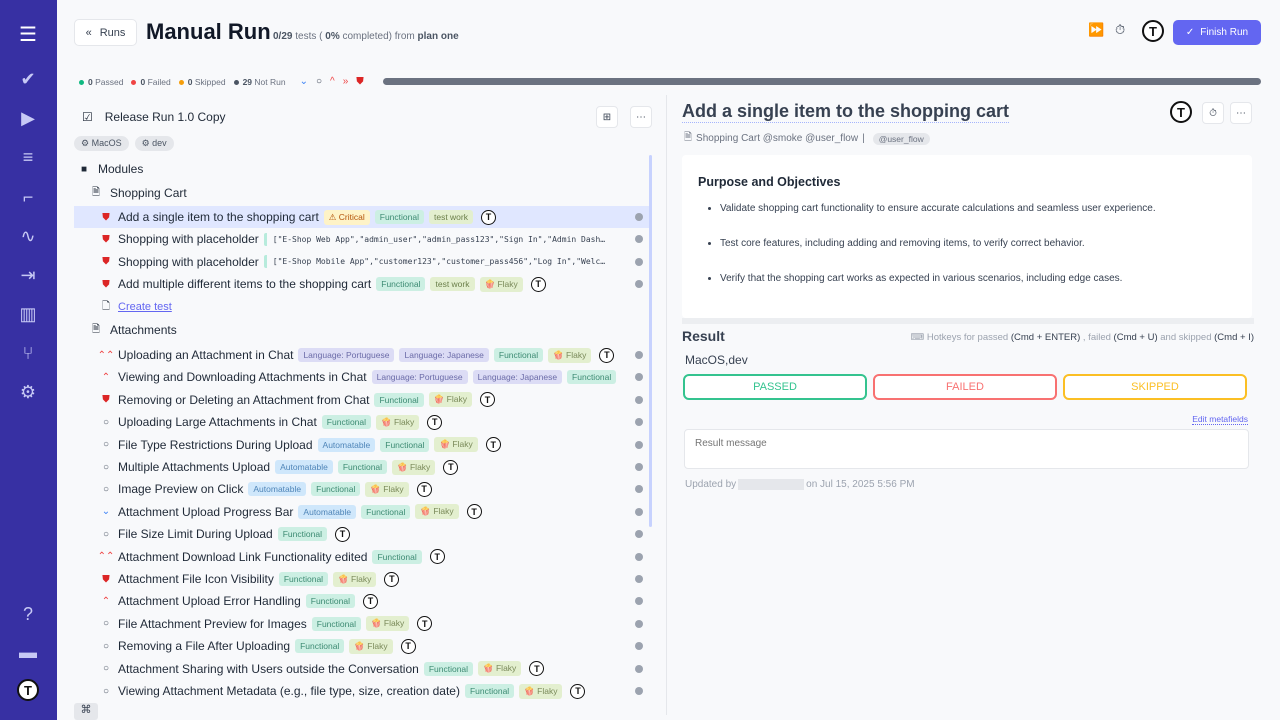 The image size is (1280, 720). What do you see at coordinates (28, 78) in the screenshot?
I see `check-icon: ✔` at bounding box center [28, 78].